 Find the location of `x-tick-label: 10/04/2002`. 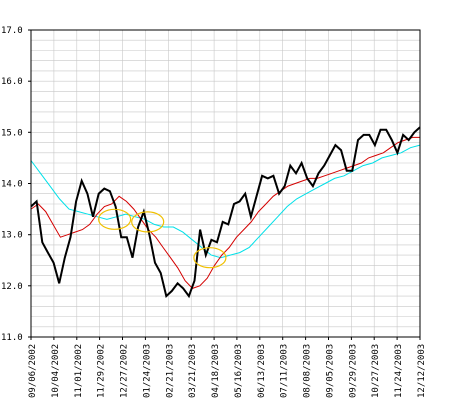

x-tick-label: 10/04/2002 is located at coordinates (56, 371).